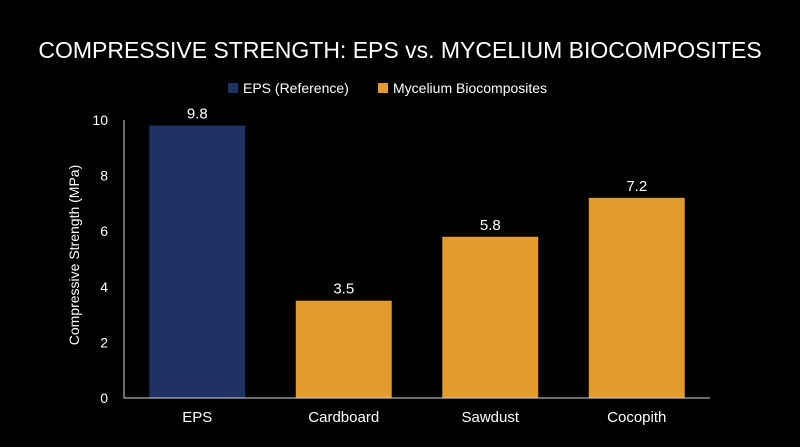  Describe the element at coordinates (104, 342) in the screenshot. I see `y-tick-label: 2` at that location.